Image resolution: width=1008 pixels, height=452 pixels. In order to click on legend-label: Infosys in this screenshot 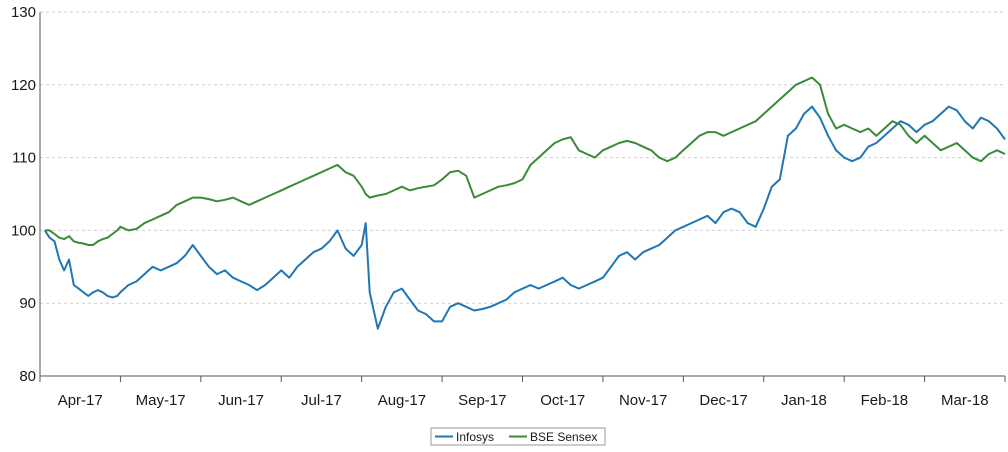, I will do `click(475, 437)`.